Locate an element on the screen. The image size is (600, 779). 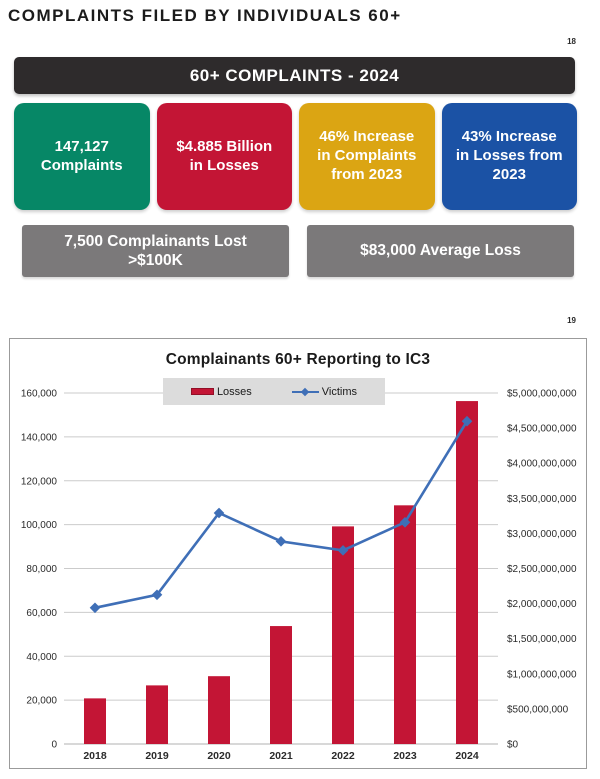
svg-text: 160,000 is located at coordinates (39, 394).